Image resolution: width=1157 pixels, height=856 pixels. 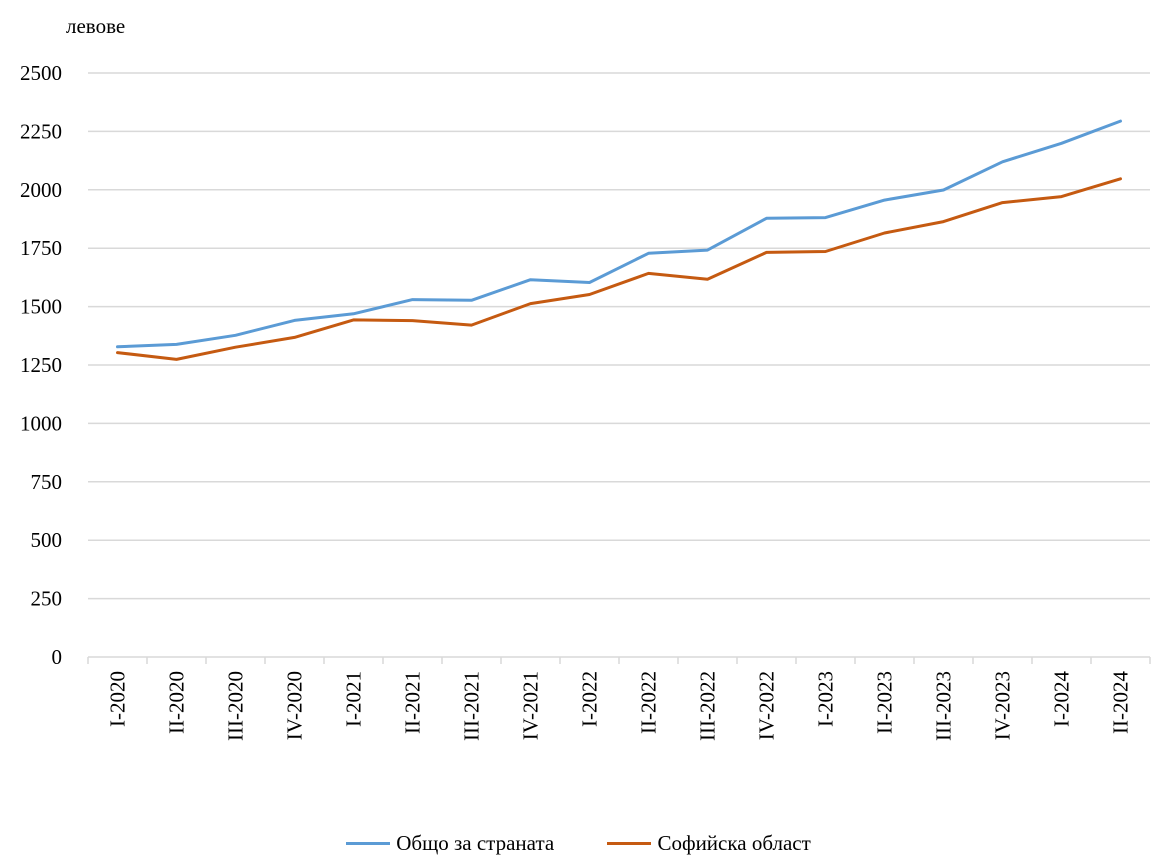 I want to click on x-tick-label: I-2021, so click(x=354, y=699).